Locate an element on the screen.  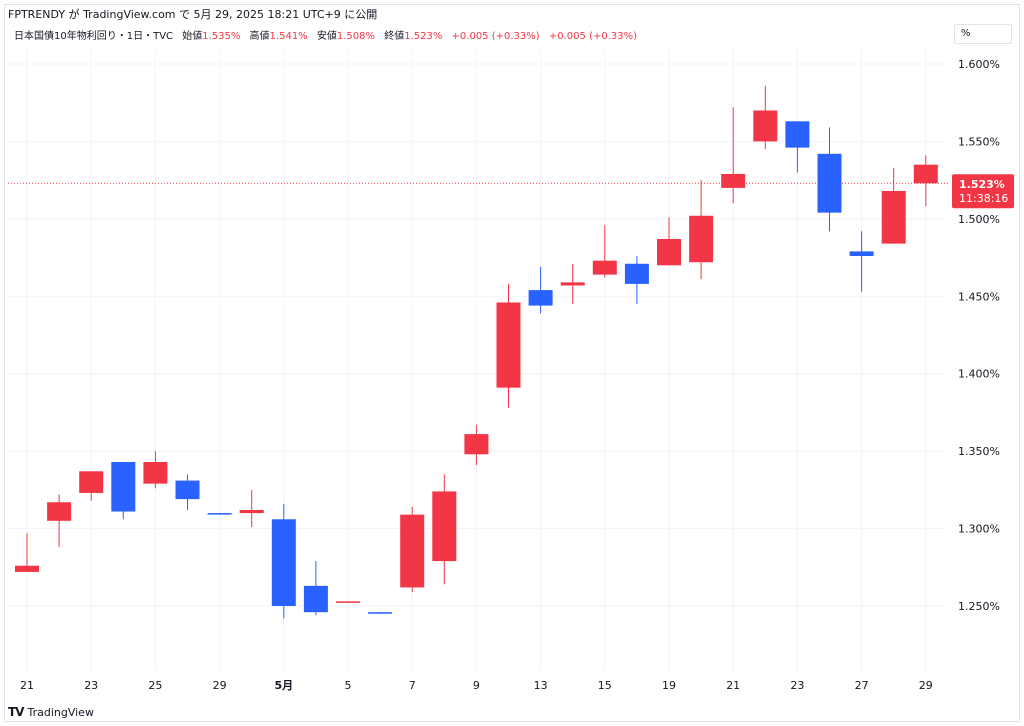
high-value: 1.541% is located at coordinates (288, 36).